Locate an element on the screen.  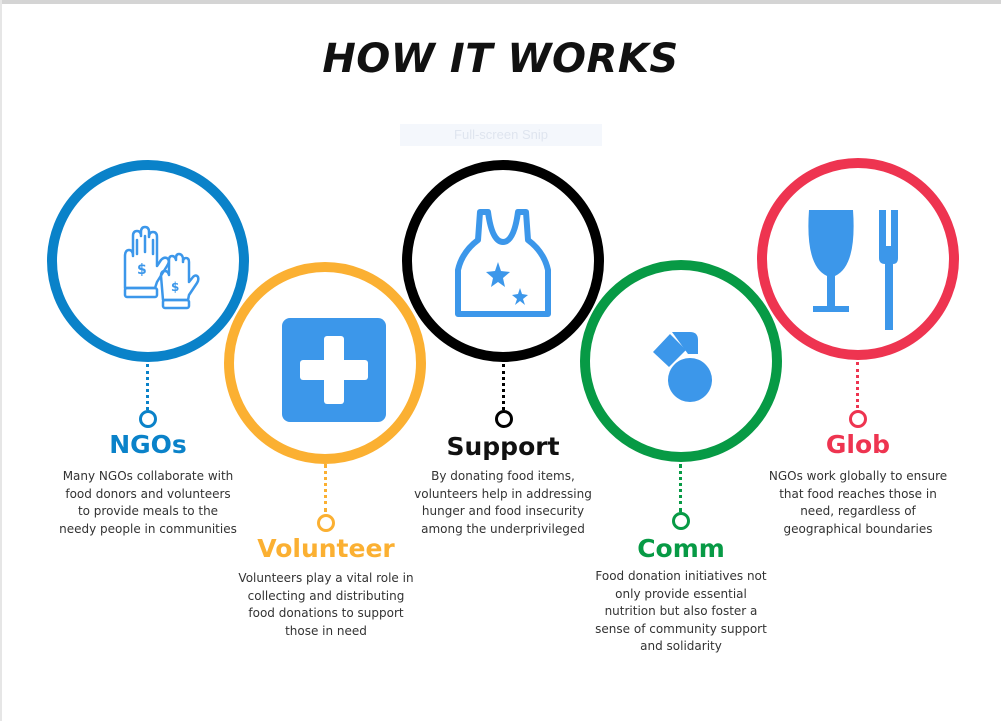
connector-dot-ngos is located at coordinates (148, 419).